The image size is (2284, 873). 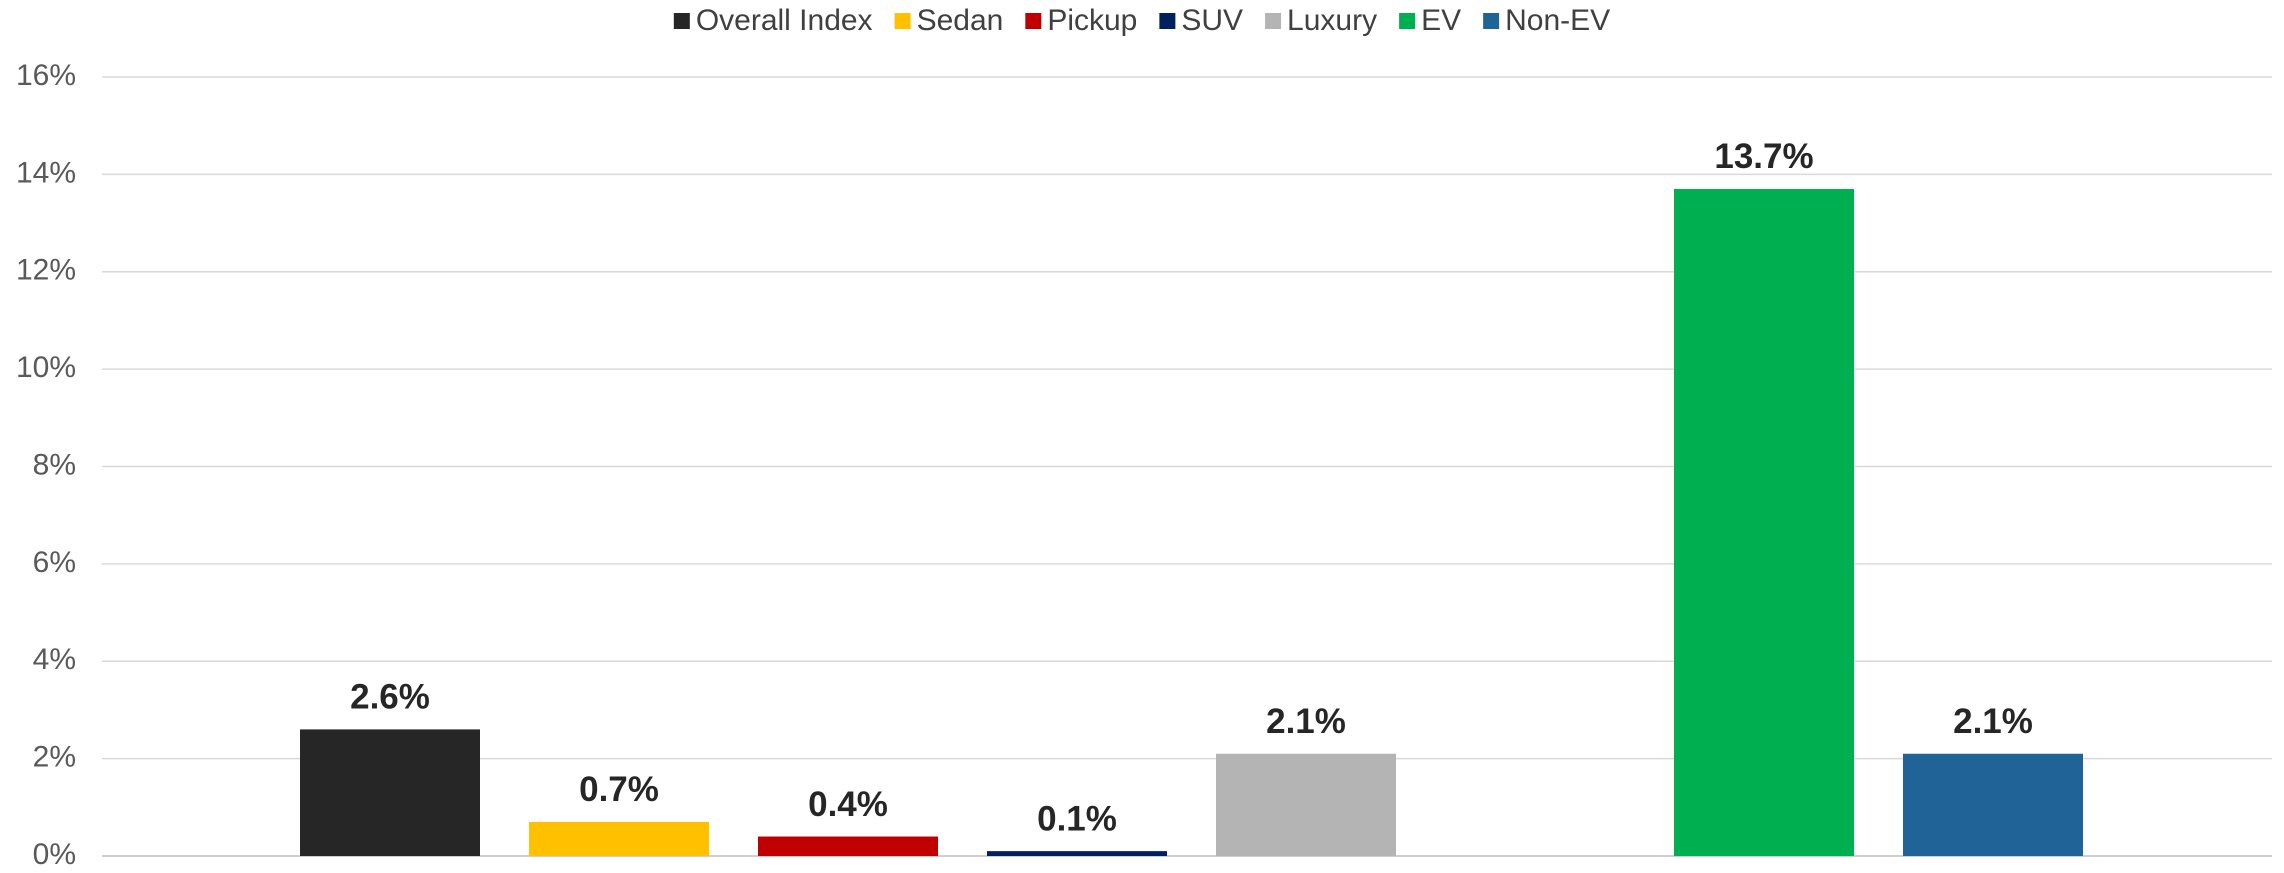 What do you see at coordinates (1212, 20) in the screenshot?
I see `legend-label: SUV` at bounding box center [1212, 20].